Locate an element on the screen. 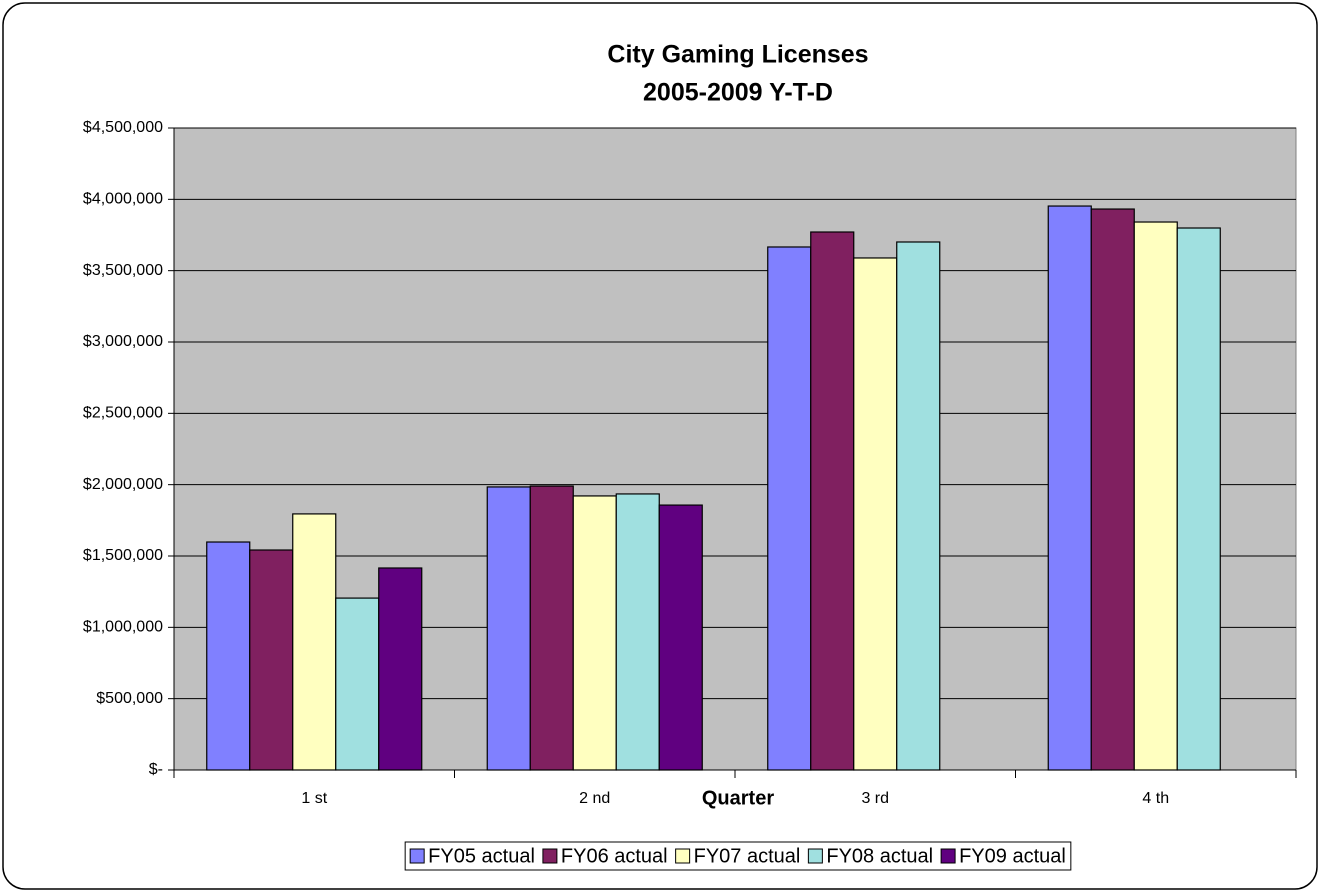 Image resolution: width=1320 pixels, height=892 pixels. y-tick-label: $500,000 is located at coordinates (129, 698).